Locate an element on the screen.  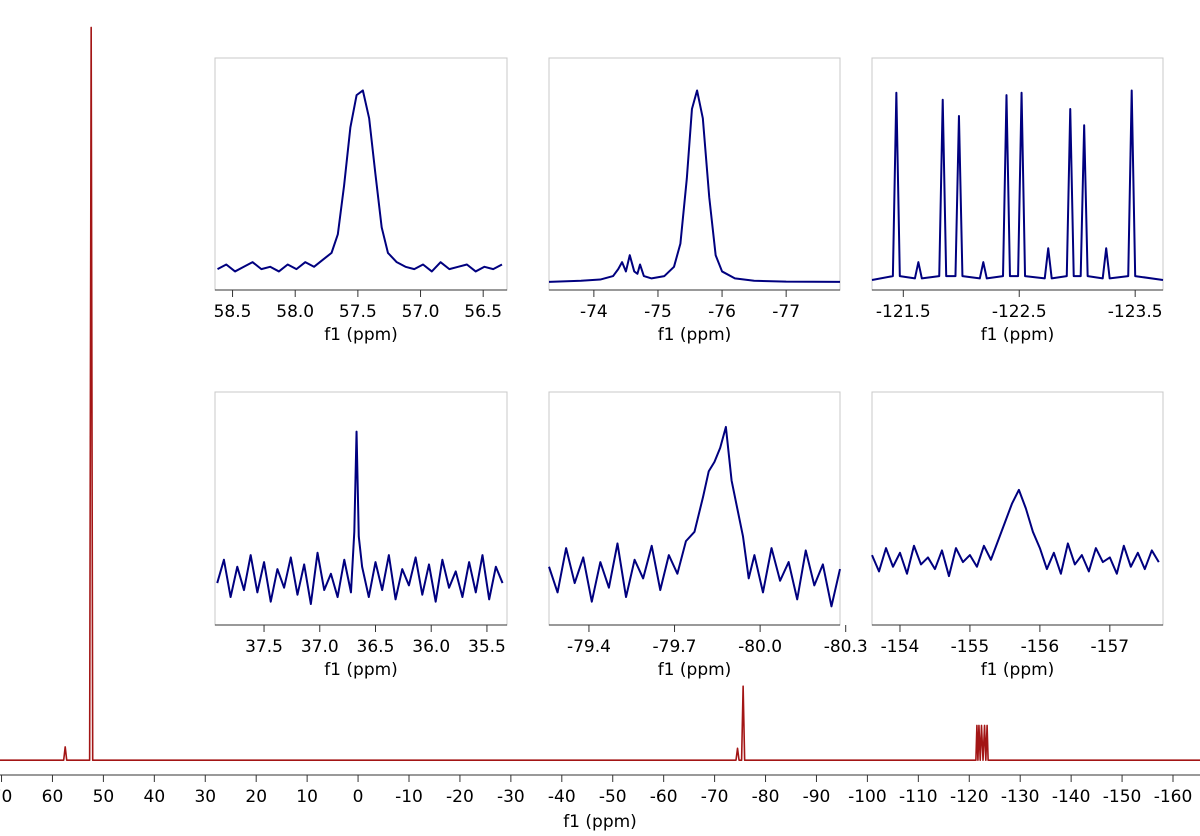
x-tick-label: -154 is located at coordinates (900, 647).